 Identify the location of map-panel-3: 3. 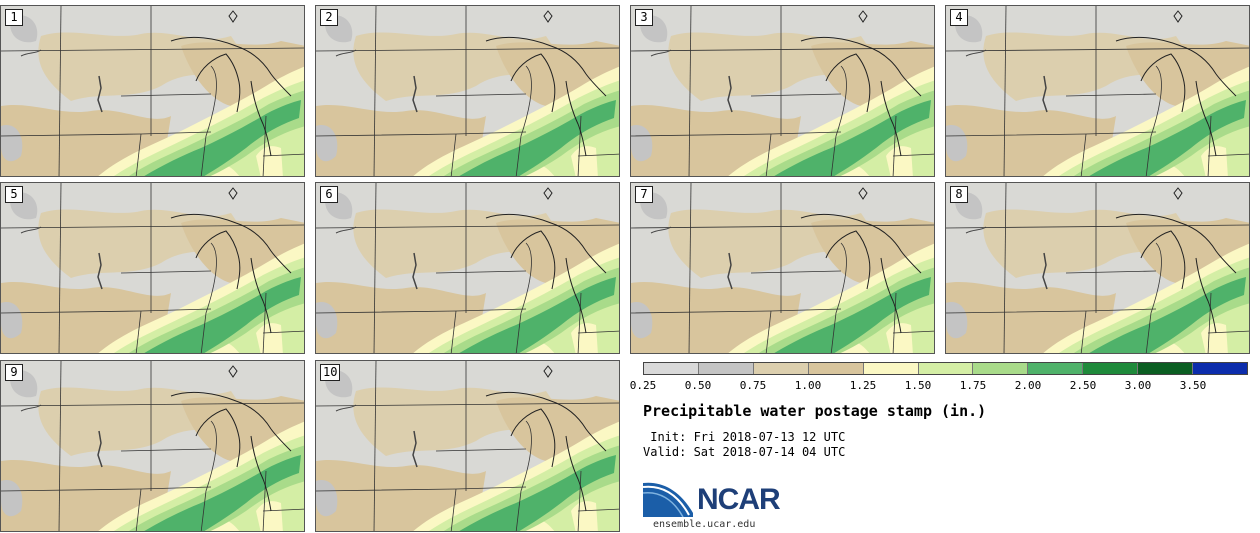
(782, 91).